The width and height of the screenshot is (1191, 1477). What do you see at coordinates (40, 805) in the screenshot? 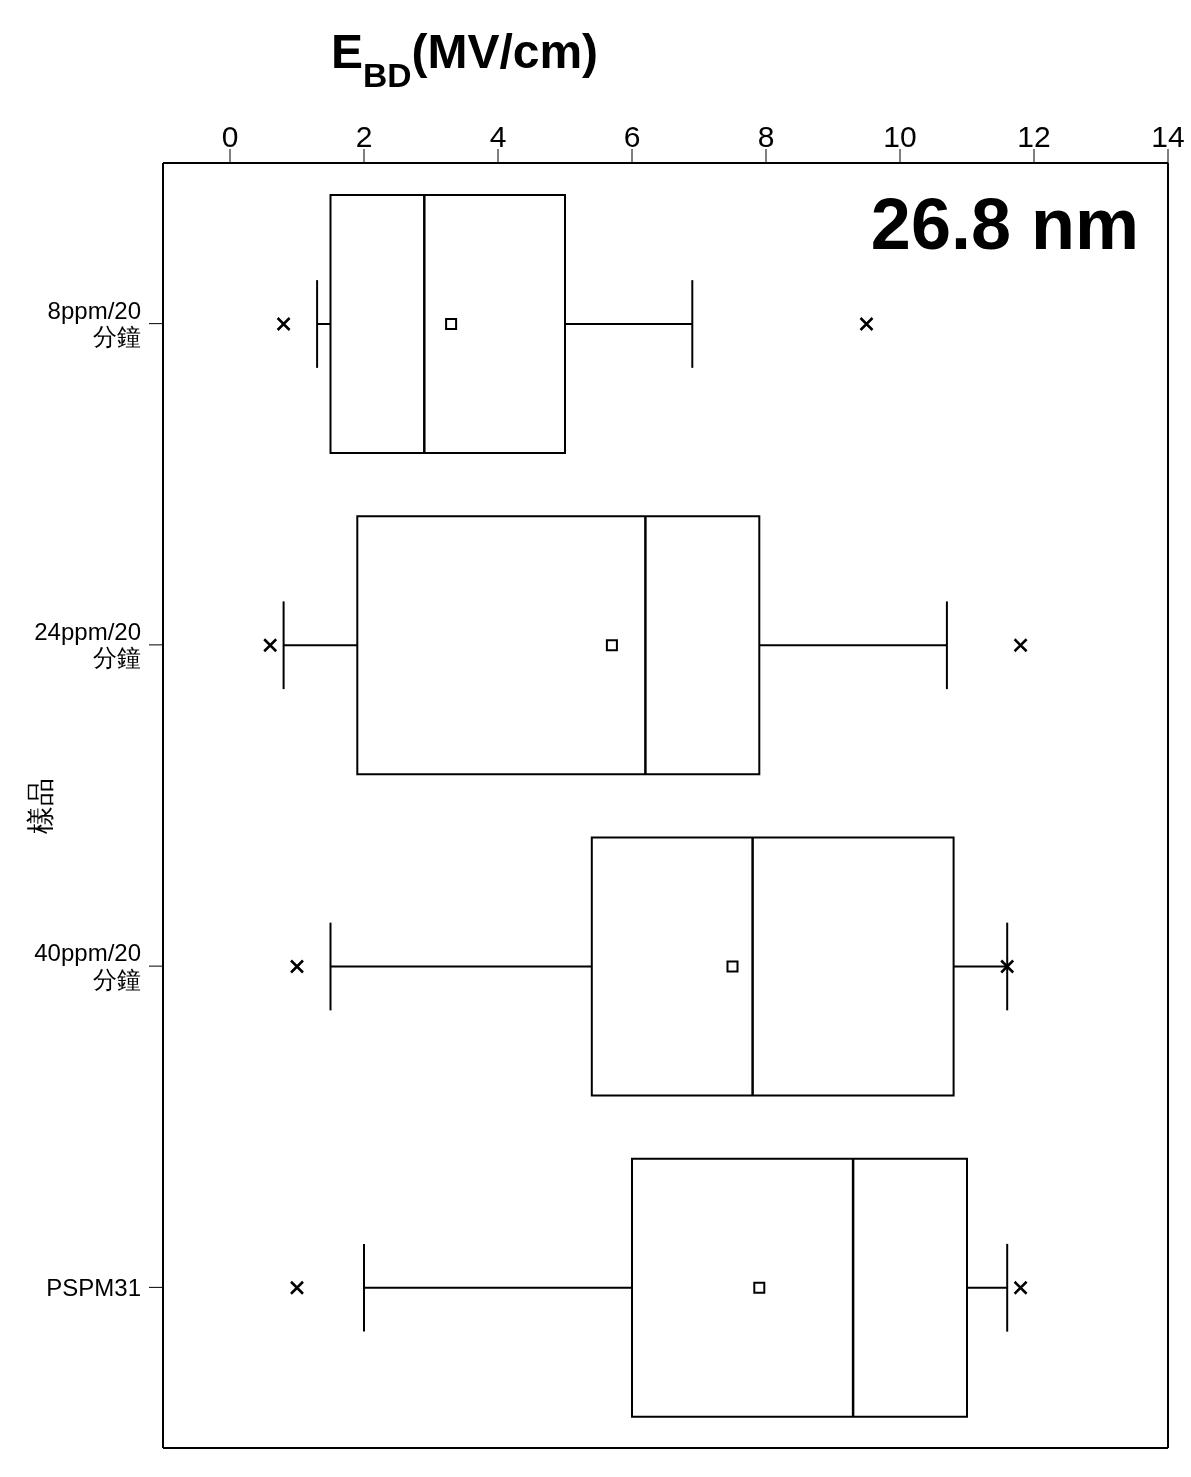
I see `y-axis-title: 樣品` at bounding box center [40, 805].